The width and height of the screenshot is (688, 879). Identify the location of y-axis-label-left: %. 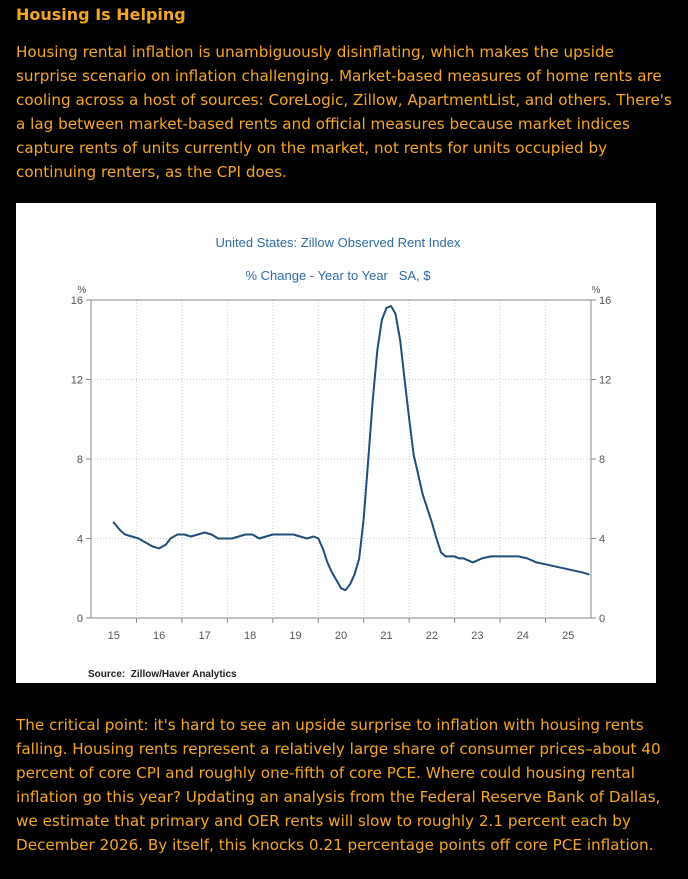
(82, 290).